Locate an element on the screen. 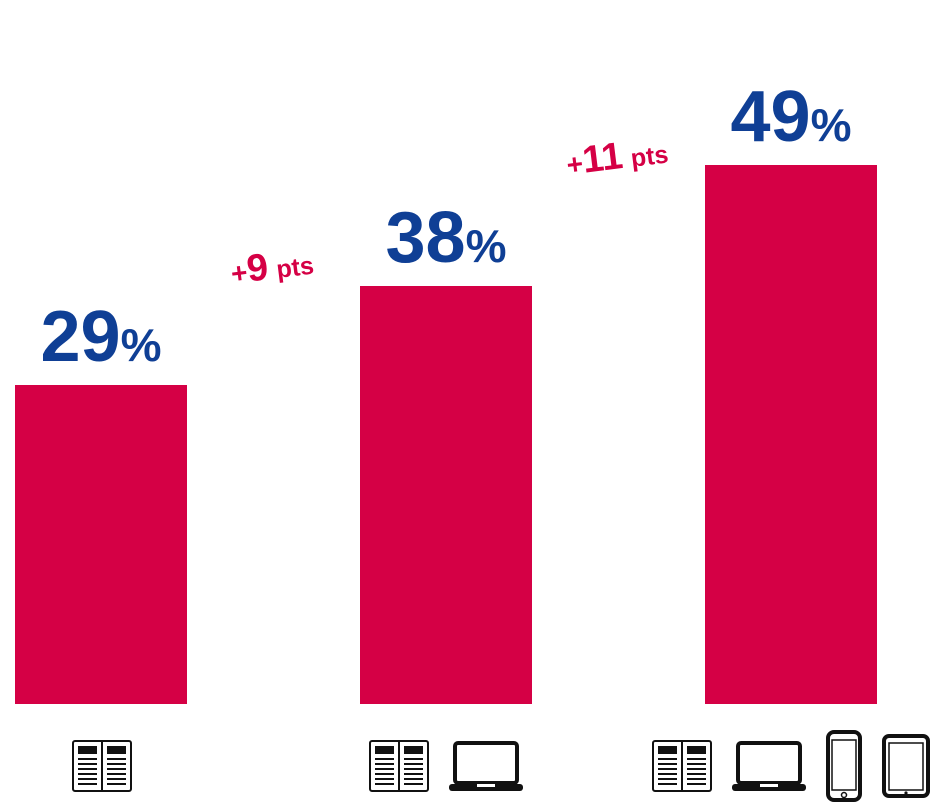  value-label-1: 29% is located at coordinates (101, 337).